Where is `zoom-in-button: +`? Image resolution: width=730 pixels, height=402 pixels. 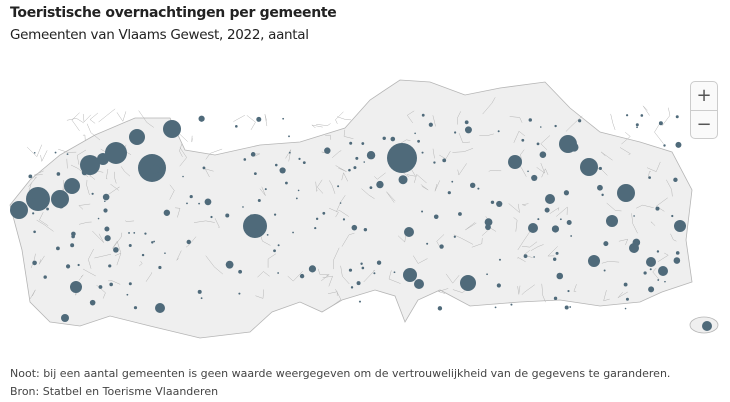 zoom-in-button: + is located at coordinates (704, 95).